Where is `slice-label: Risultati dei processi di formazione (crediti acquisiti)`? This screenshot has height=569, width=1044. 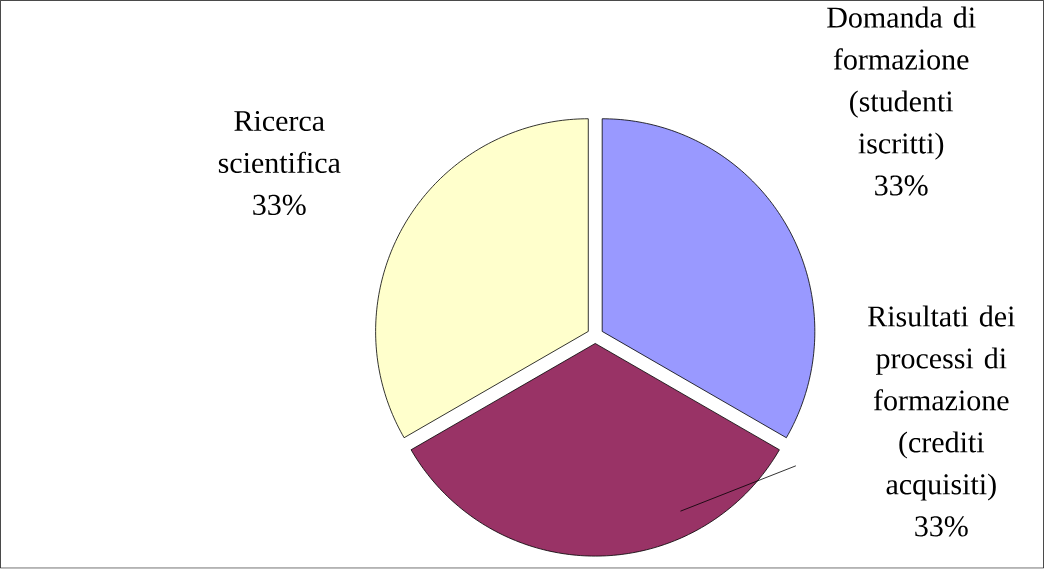 slice-label: Risultati dei processi di formazione (crediti acquisiti) is located at coordinates (941, 403).